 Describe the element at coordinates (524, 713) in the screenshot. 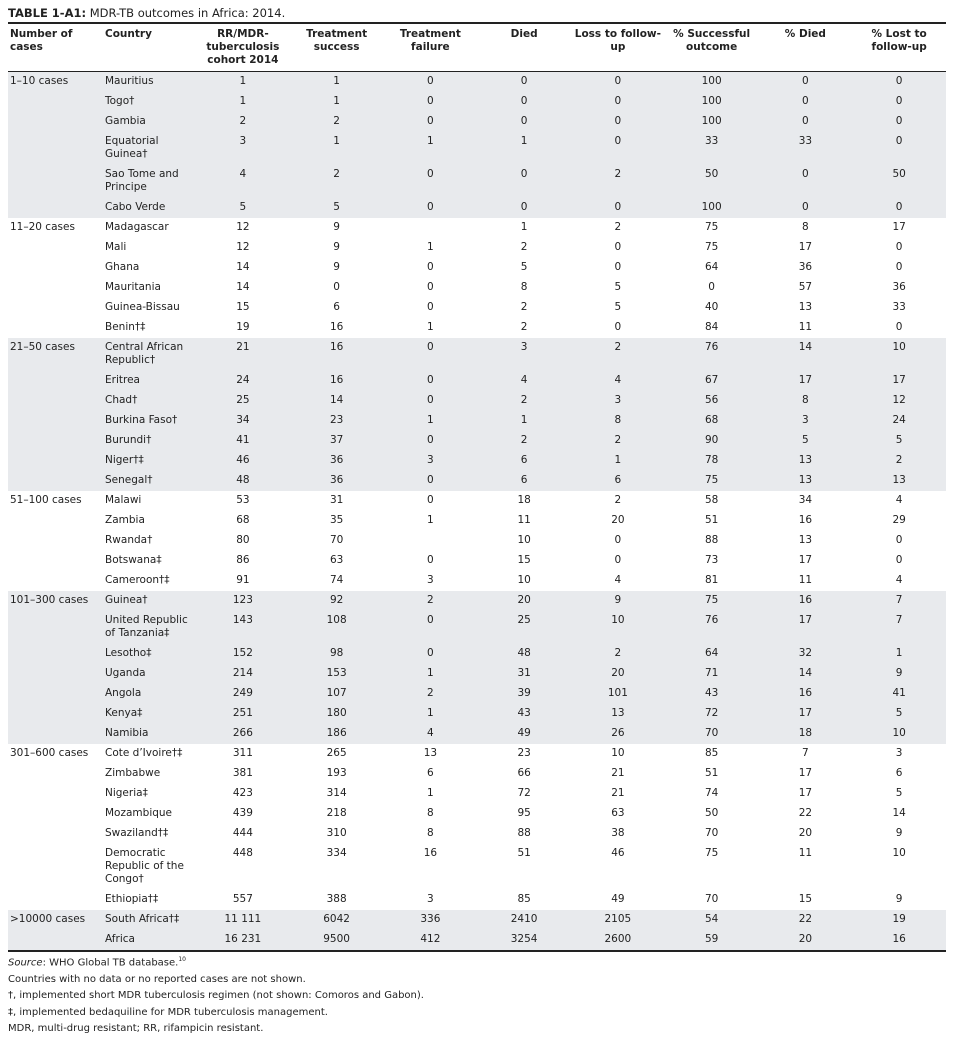

I see `value-cell: 43` at that location.